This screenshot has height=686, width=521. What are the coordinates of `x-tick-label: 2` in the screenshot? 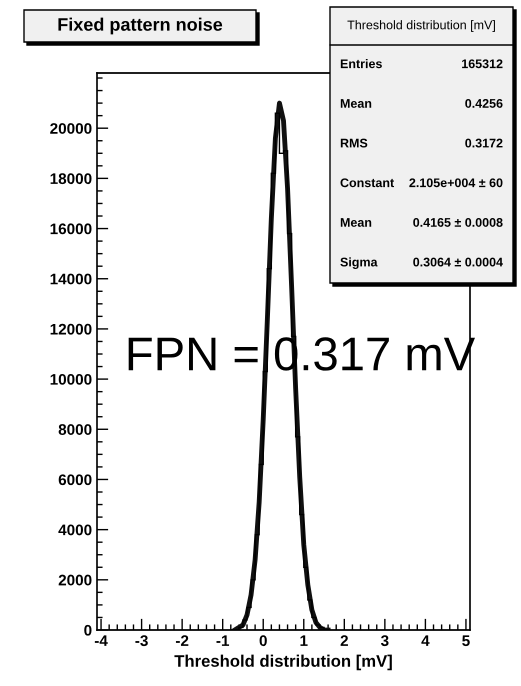 It's located at (344, 640).